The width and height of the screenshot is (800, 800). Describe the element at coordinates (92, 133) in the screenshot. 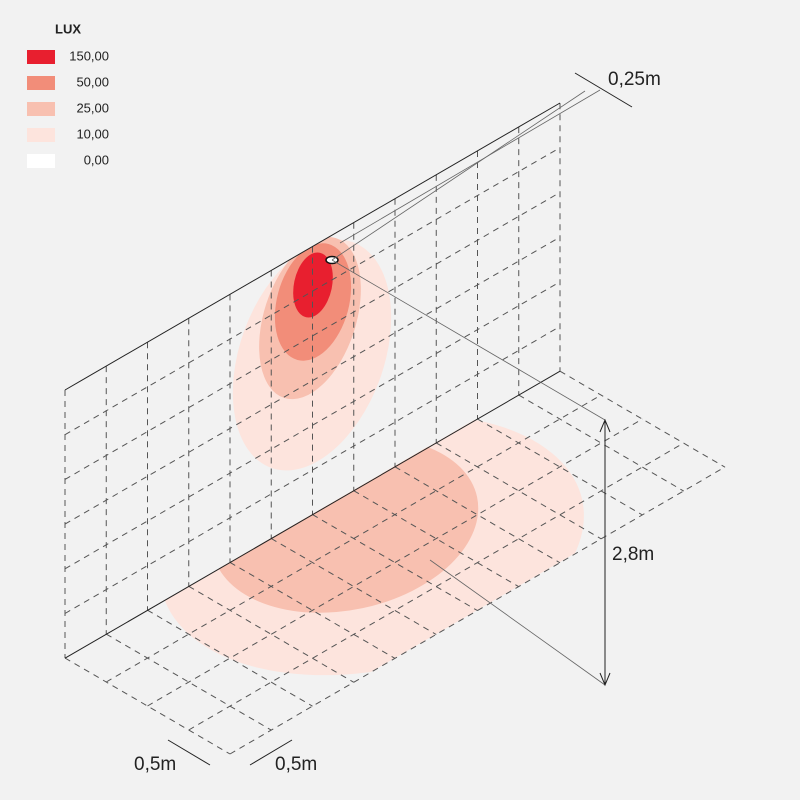

I see `legend-label: 10,00` at that location.